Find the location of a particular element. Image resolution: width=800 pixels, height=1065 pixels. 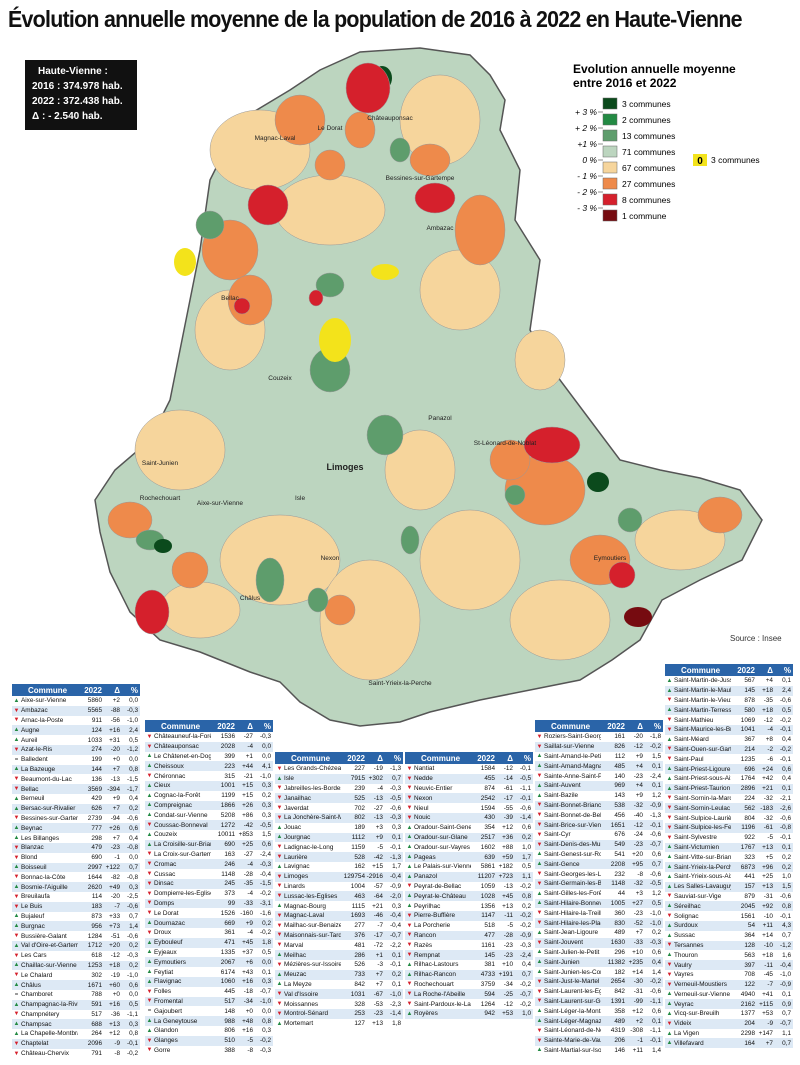

cell: -0,6 is located at coordinates (395, 808).